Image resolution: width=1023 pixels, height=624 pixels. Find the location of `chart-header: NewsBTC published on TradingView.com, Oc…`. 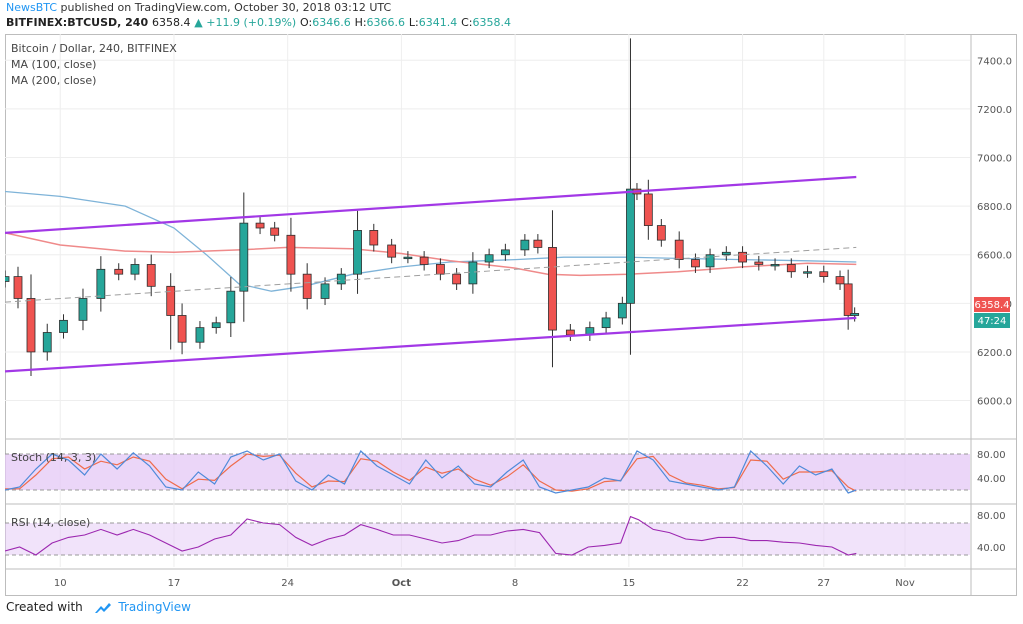

chart-header: NewsBTC published on TradingView.com, Oc… is located at coordinates (506, 15).